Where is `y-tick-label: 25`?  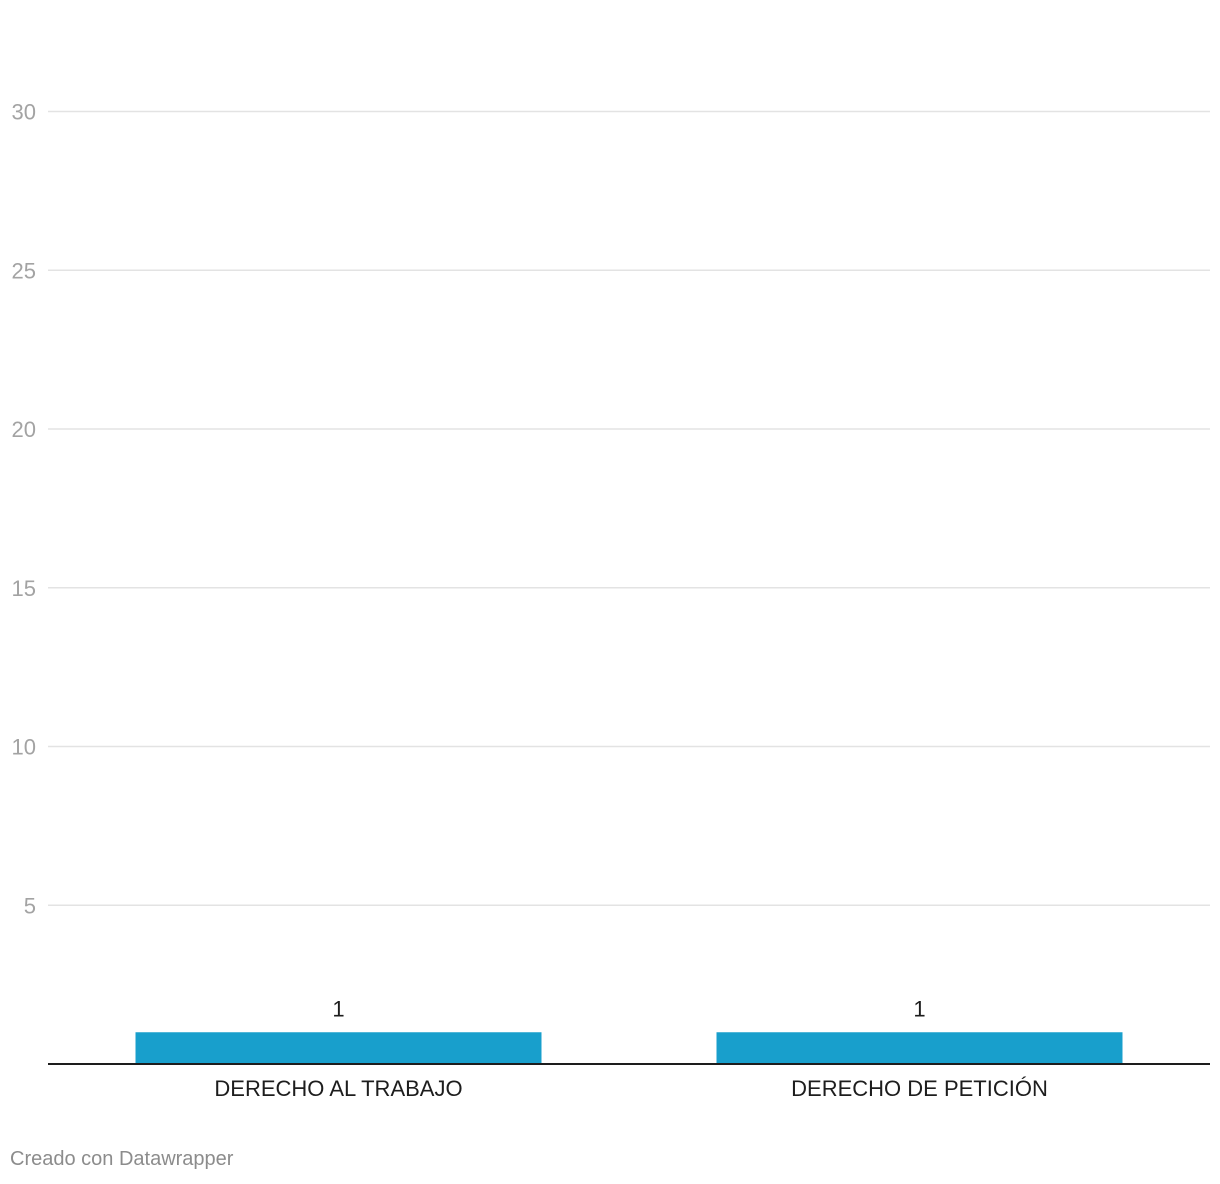
y-tick-label: 25 is located at coordinates (24, 270).